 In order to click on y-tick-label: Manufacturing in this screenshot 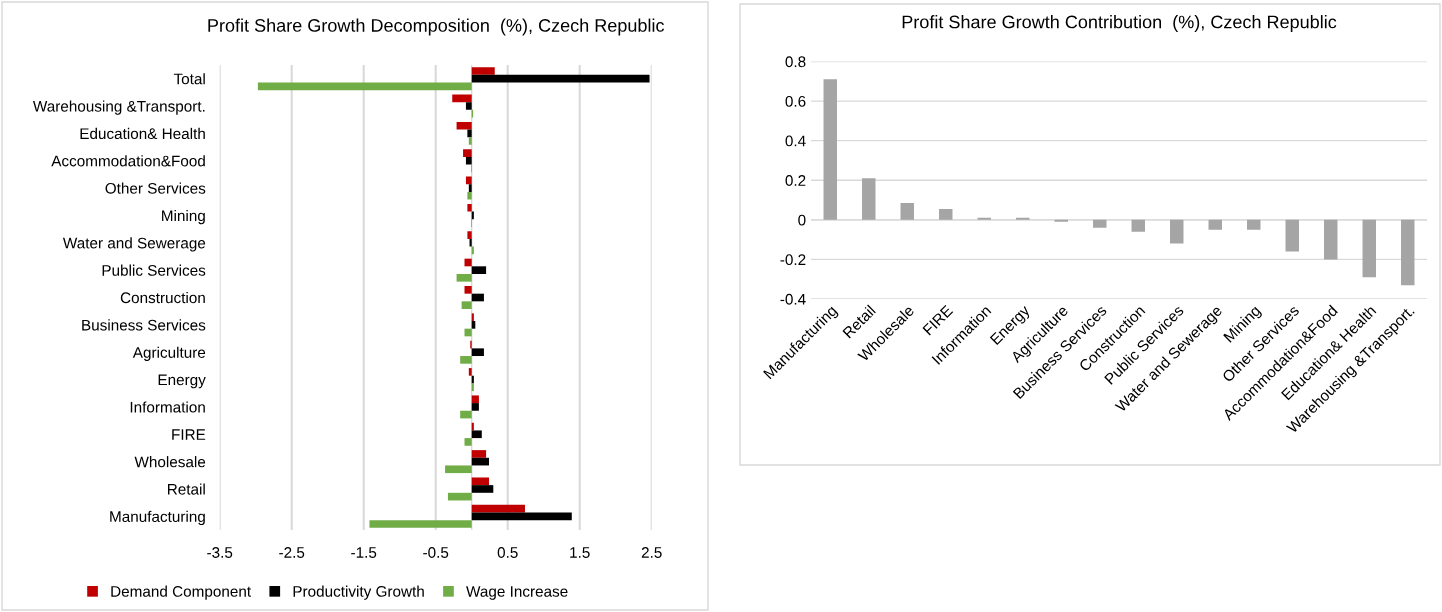, I will do `click(157, 518)`.